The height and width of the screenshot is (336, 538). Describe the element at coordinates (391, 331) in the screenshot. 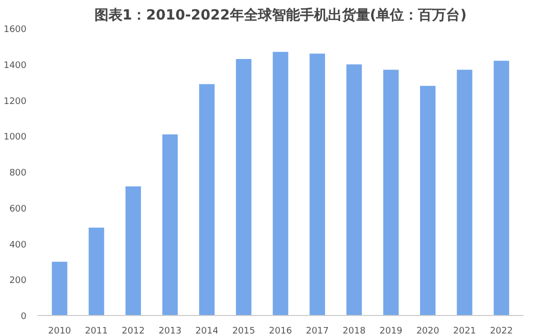

I see `x-tick-label: 2019` at that location.